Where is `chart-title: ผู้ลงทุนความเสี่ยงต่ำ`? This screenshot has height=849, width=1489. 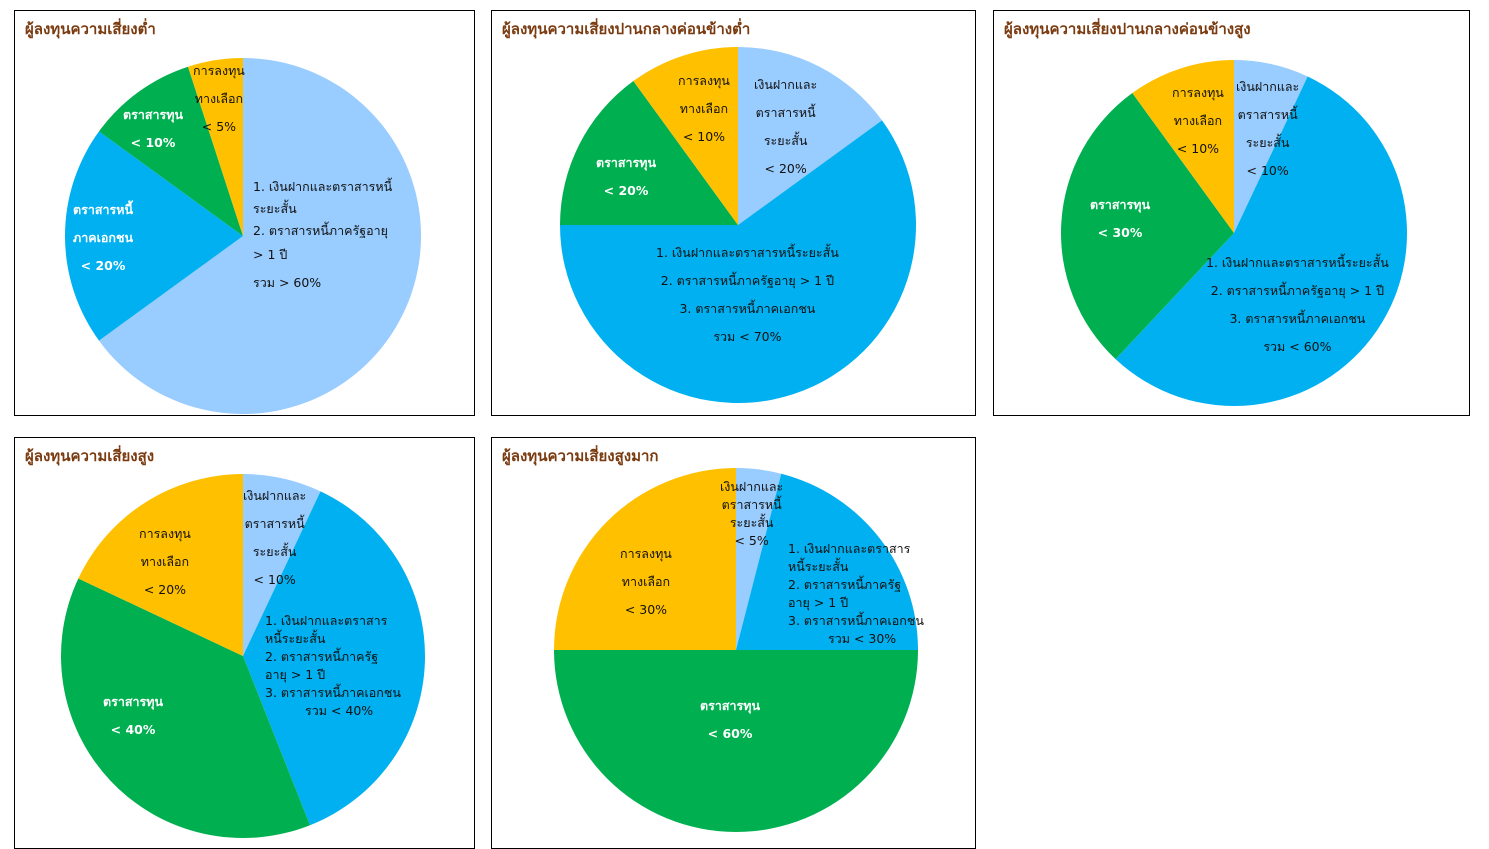
chart-title: ผู้ลงทุนความเสี่ยงต่ำ is located at coordinates (90, 29).